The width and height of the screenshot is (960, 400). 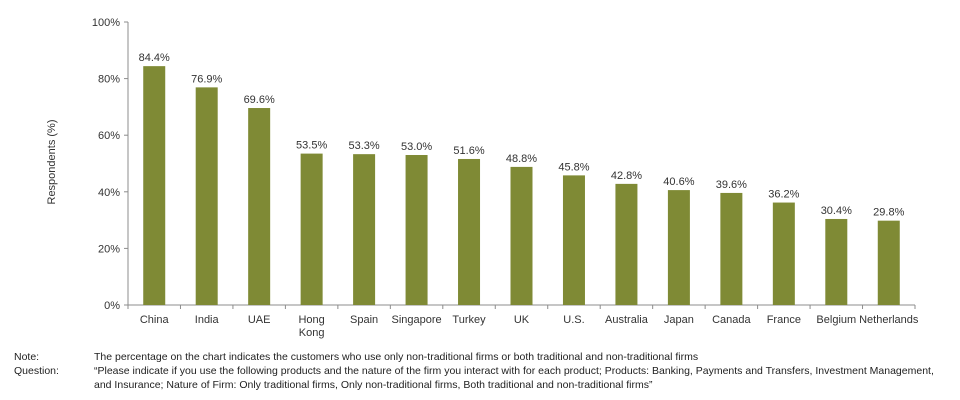 I want to click on data-label: 42.8%, so click(x=626, y=176).